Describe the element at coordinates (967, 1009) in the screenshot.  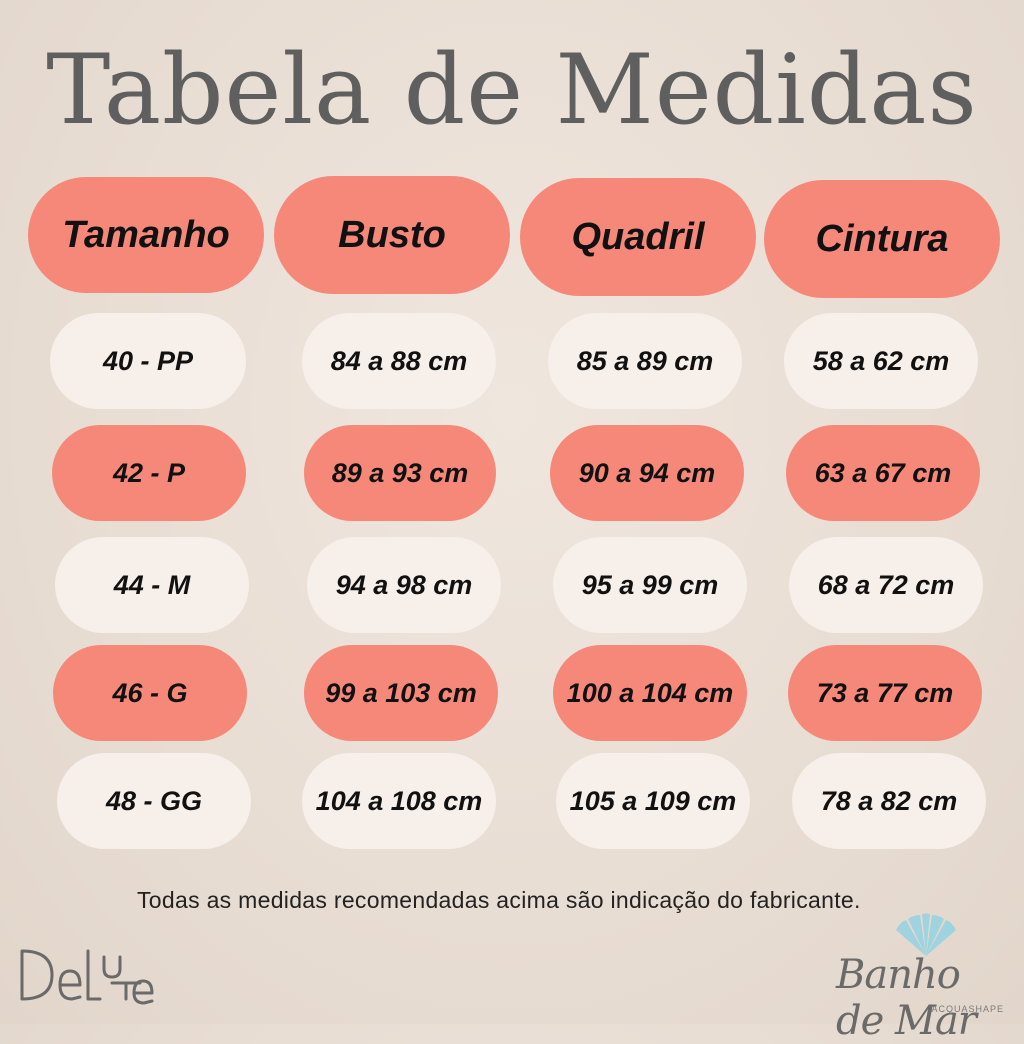
I see `brand-subtitle: ACQUASHAPE` at that location.